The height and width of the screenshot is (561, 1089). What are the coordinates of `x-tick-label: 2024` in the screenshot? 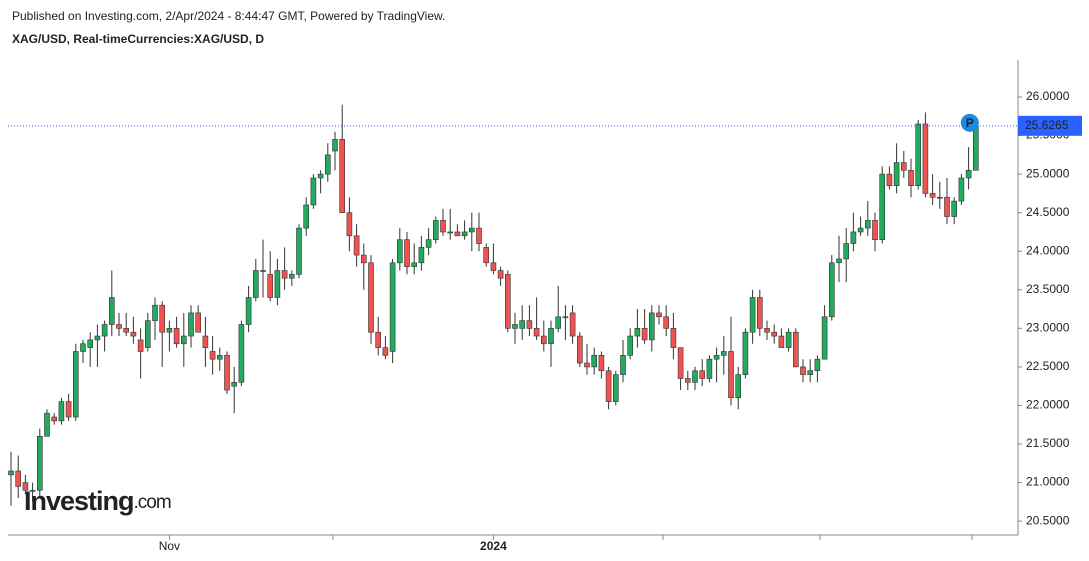 It's located at (493, 546).